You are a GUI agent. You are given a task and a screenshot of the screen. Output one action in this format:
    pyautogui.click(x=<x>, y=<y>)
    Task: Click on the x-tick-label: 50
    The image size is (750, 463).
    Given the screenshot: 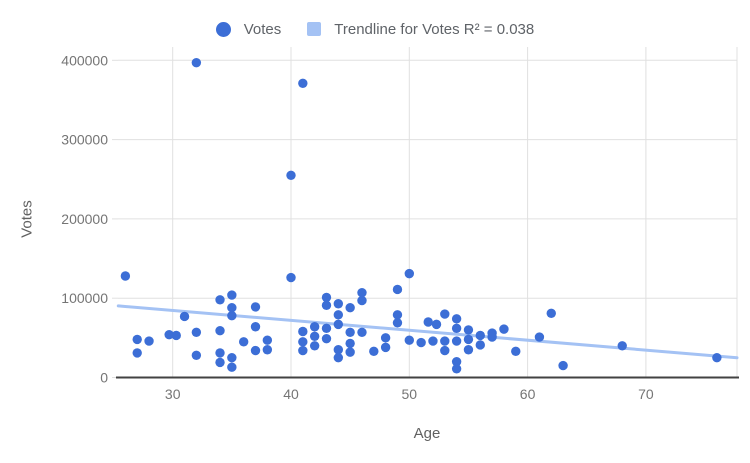 What is the action you would take?
    pyautogui.click(x=410, y=394)
    